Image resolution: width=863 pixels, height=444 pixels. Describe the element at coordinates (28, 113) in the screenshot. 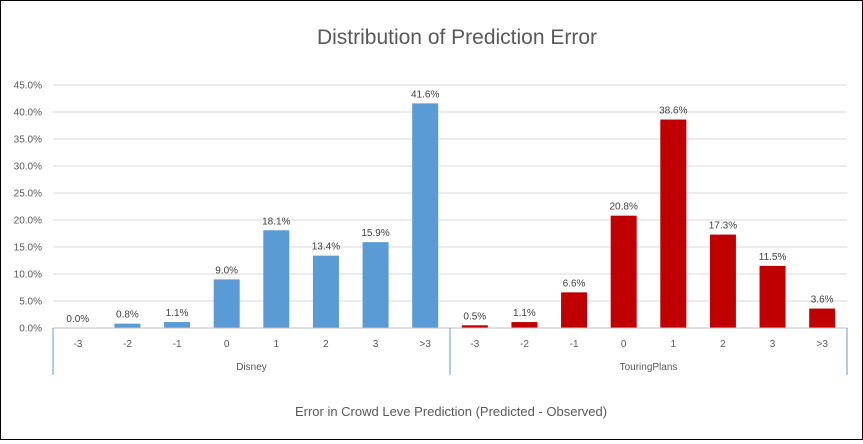

I see `y-tick-label: 40.0%` at that location.